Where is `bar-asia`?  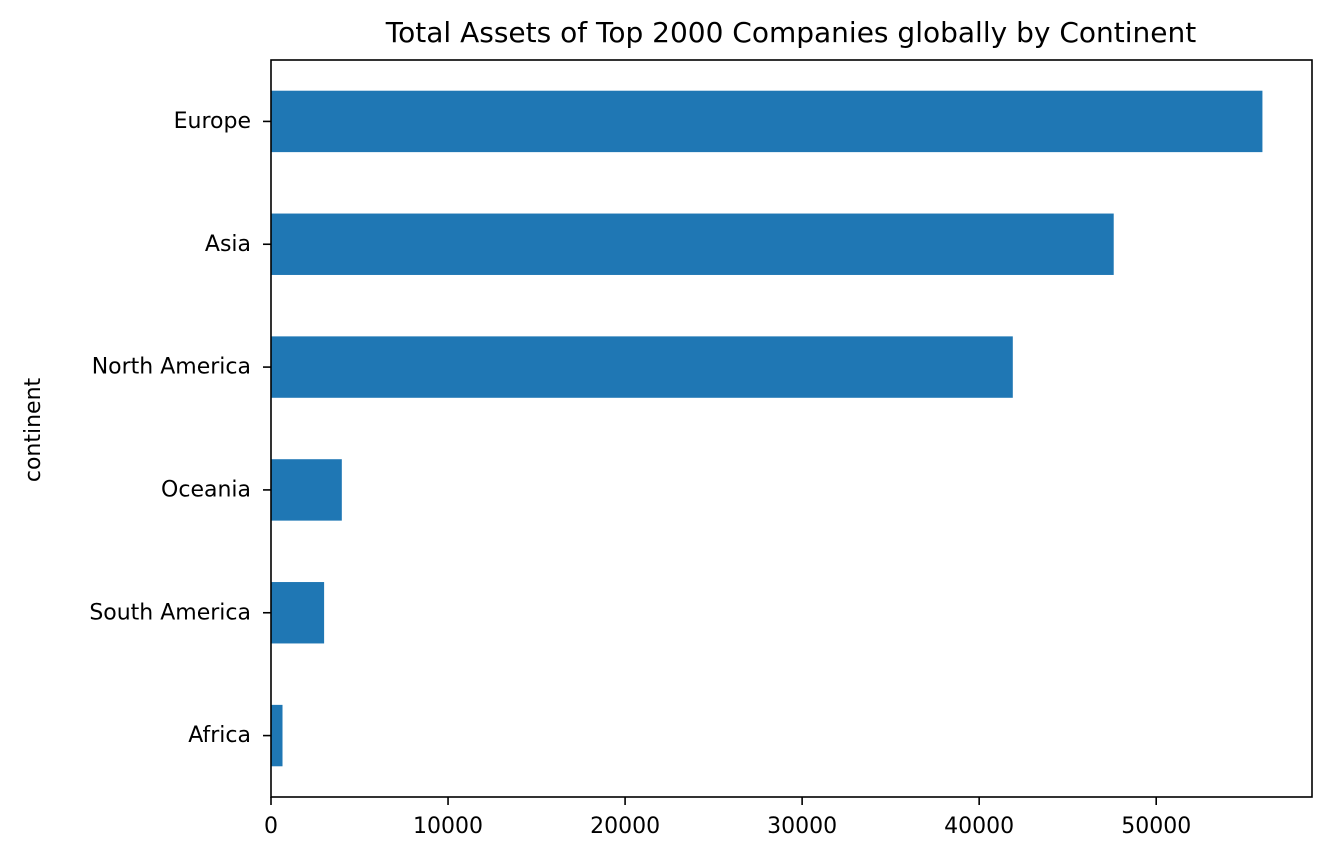 bar-asia is located at coordinates (692, 244).